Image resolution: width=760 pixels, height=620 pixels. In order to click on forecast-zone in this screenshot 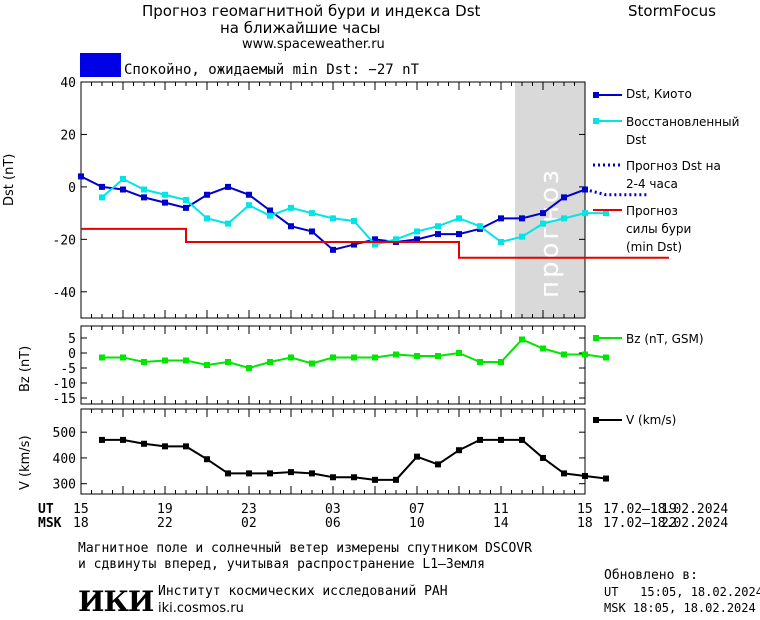, I will do `click(550, 200)`.